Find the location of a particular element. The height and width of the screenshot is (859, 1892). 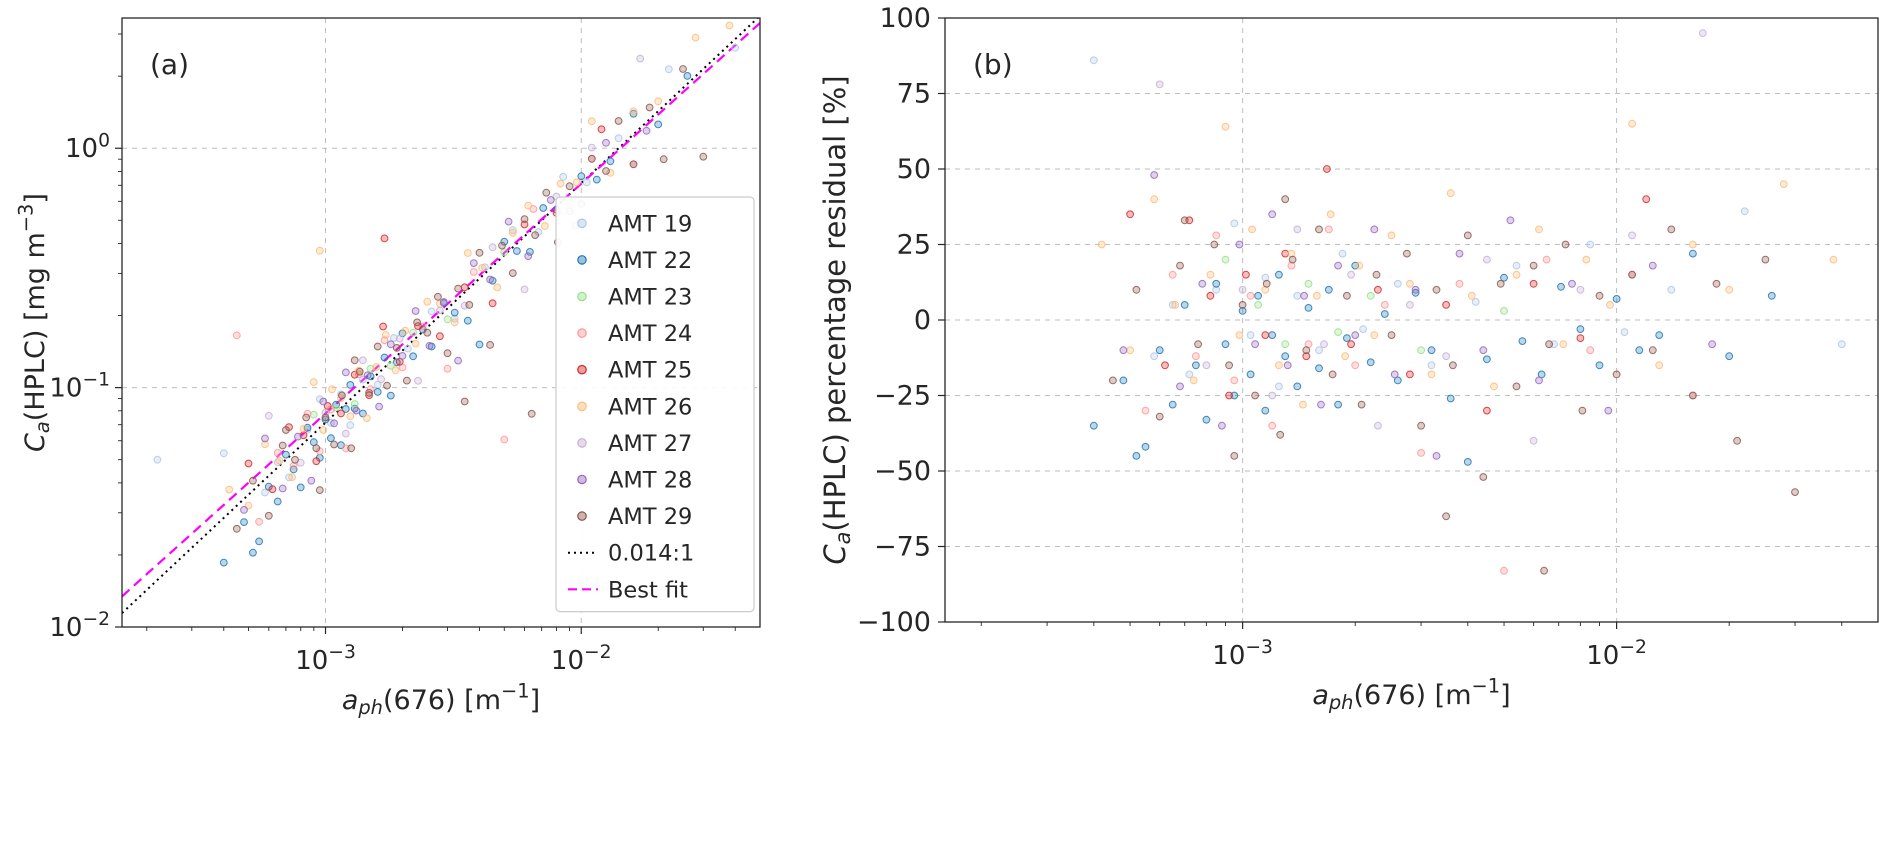

legend-label: AMT 29 is located at coordinates (650, 517).